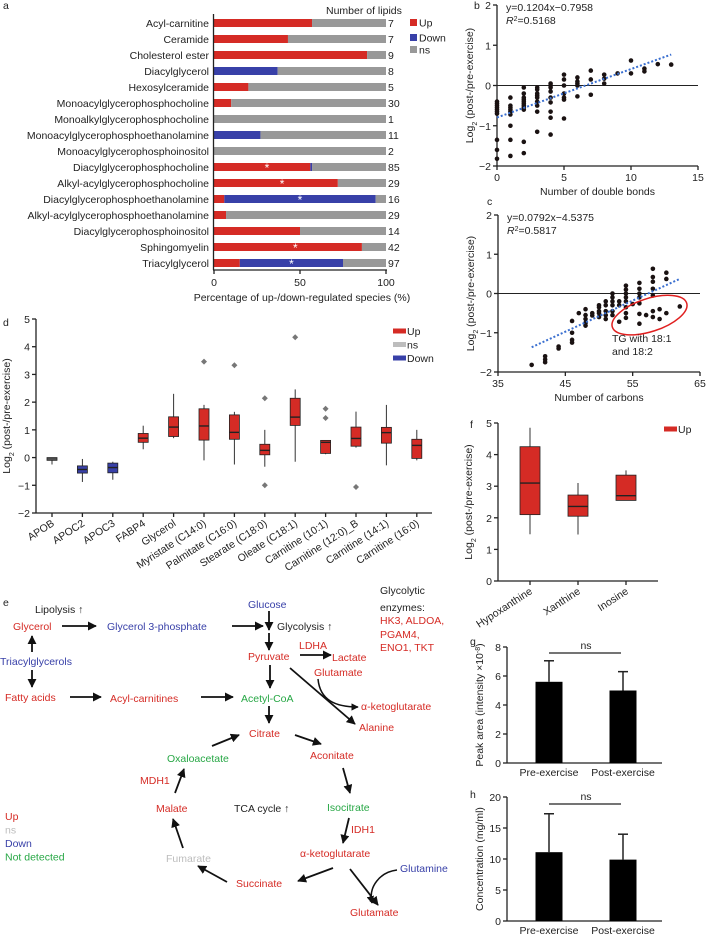 Image resolution: width=708 pixels, height=934 pixels. I want to click on r-squared-main: R, so click(510, 21).